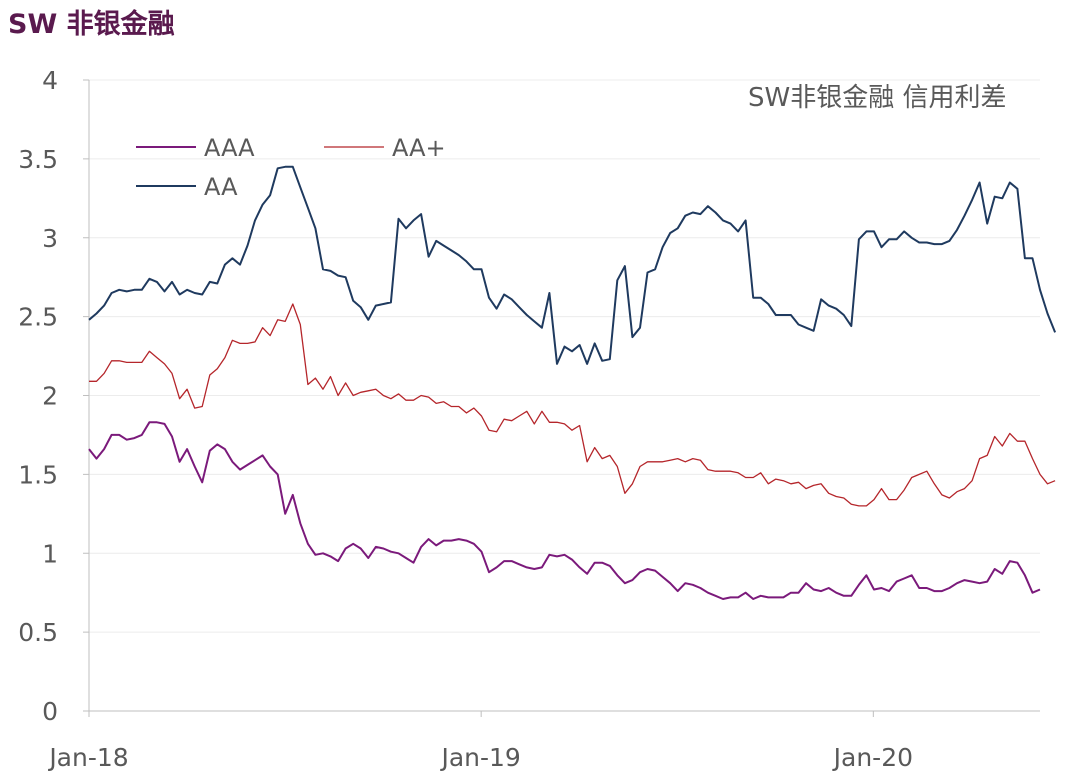  Describe the element at coordinates (87, 757) in the screenshot. I see `x-tick-label: Jan-18` at that location.